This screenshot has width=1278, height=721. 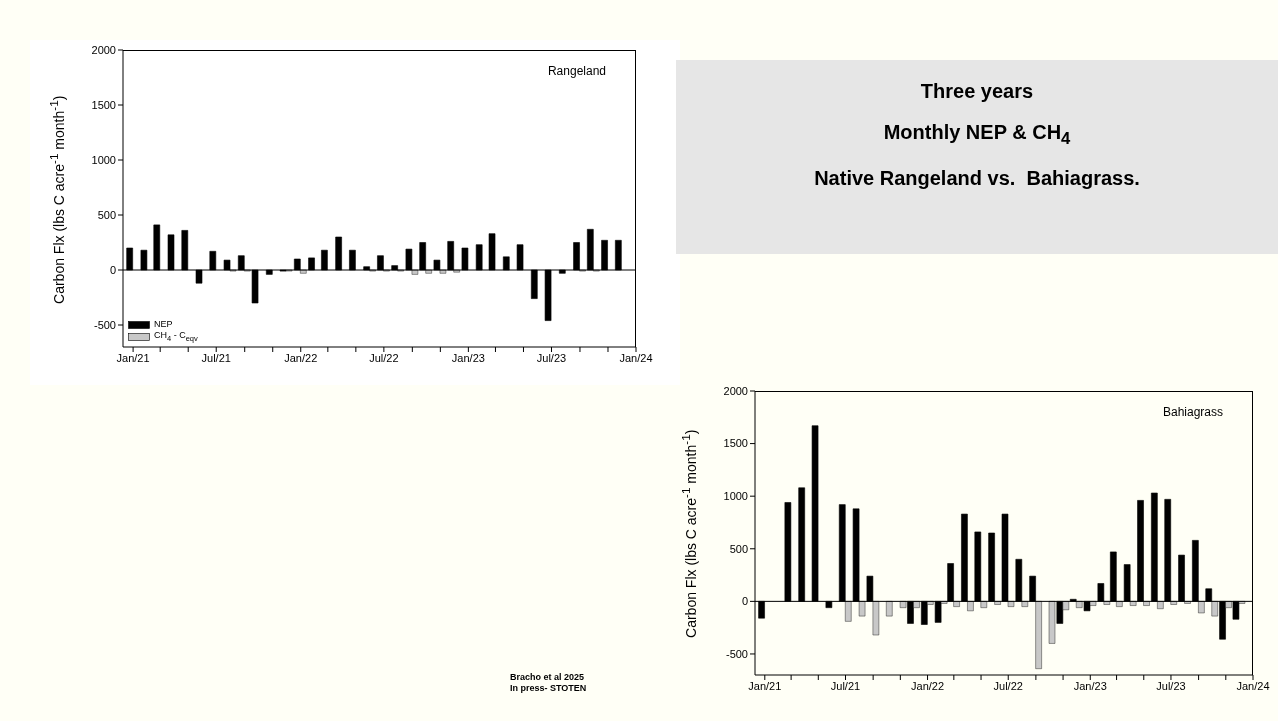 What do you see at coordinates (977, 135) in the screenshot?
I see `text: Monthly NEP & CH$_{4}$` at bounding box center [977, 135].